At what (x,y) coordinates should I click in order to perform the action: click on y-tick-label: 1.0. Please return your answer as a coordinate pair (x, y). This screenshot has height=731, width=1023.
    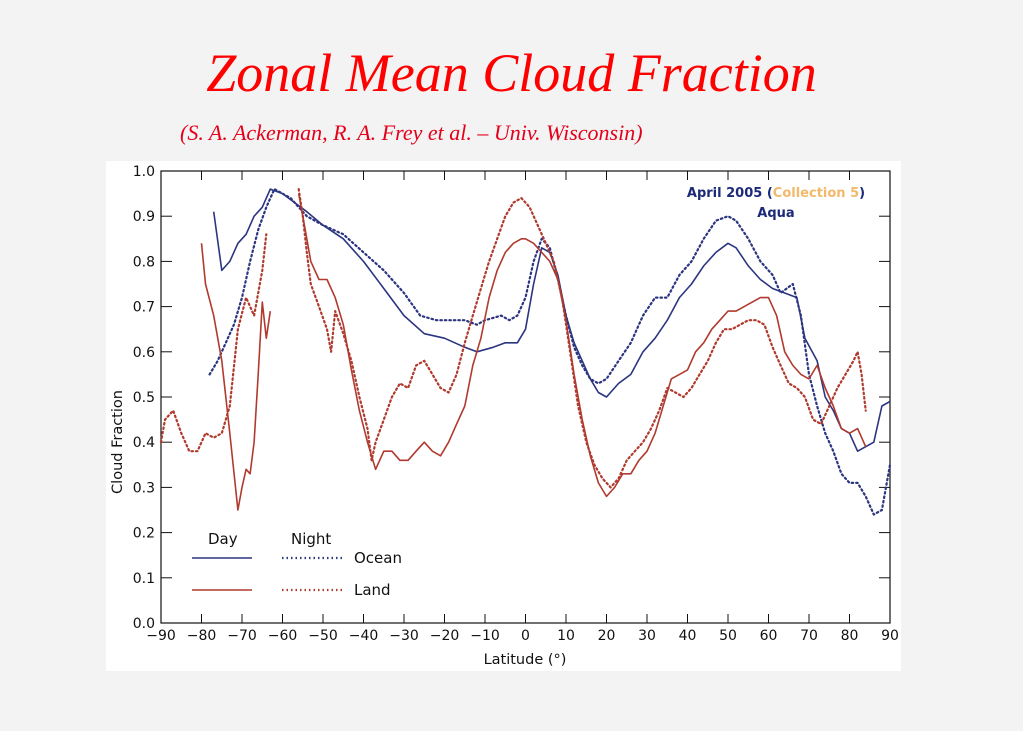
    Looking at the image, I should click on (144, 172).